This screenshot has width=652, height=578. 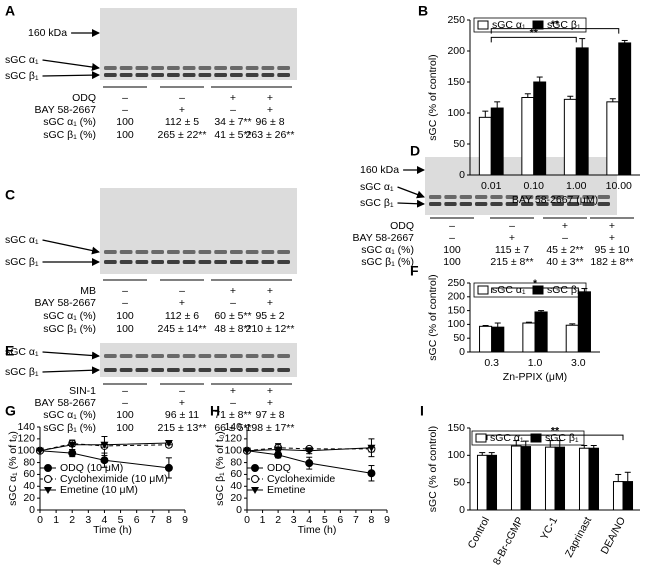 I want to click on panel-letter: H, so click(x=215, y=411).